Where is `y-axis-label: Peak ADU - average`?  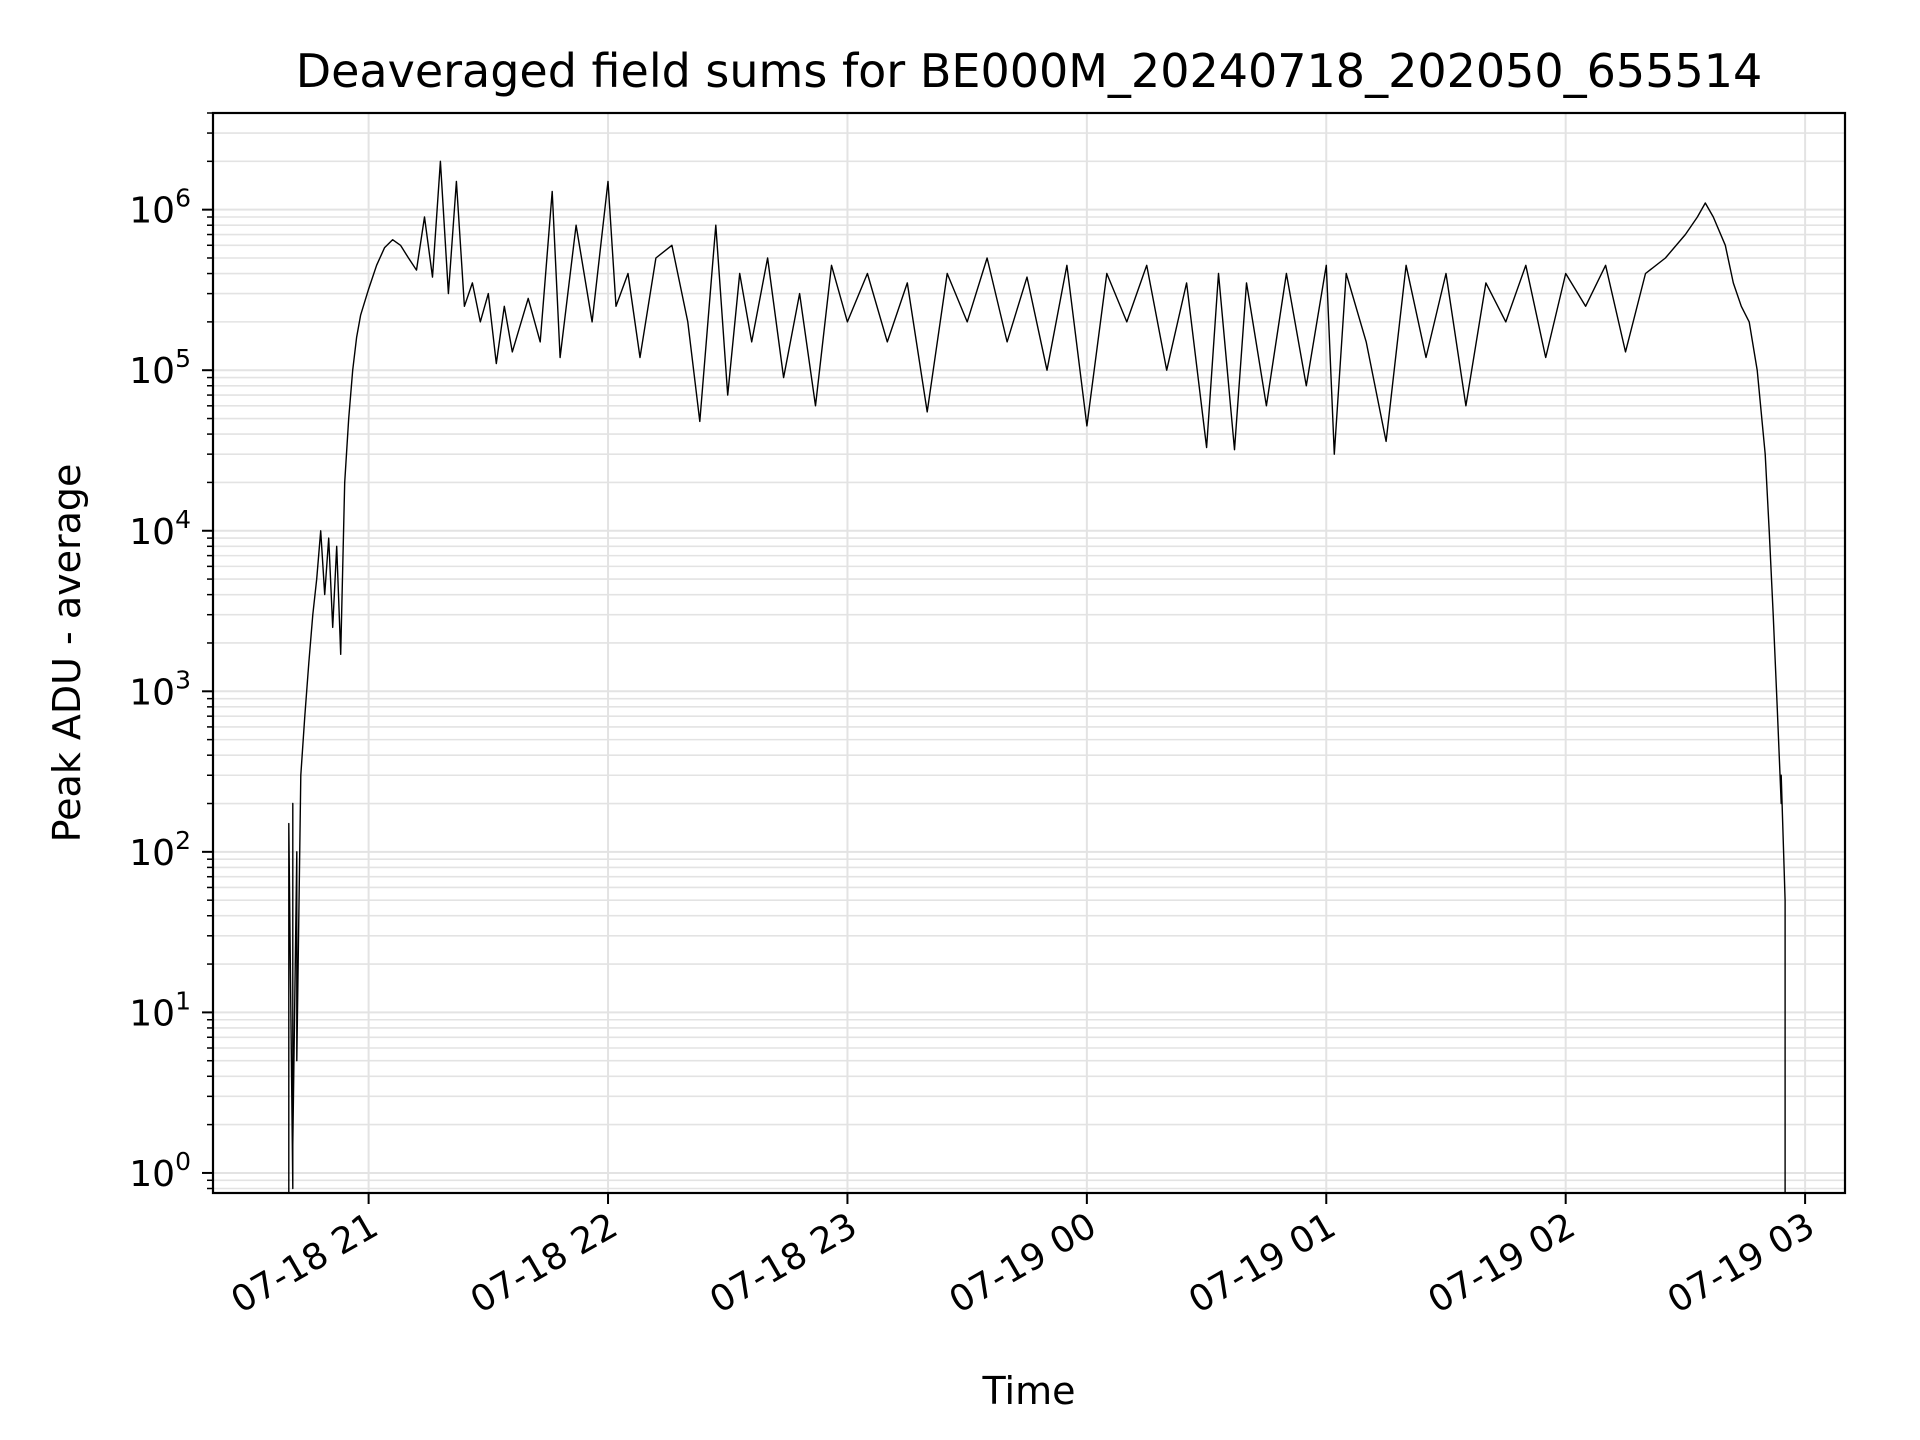
y-axis-label: Peak ADU - average is located at coordinates (67, 653).